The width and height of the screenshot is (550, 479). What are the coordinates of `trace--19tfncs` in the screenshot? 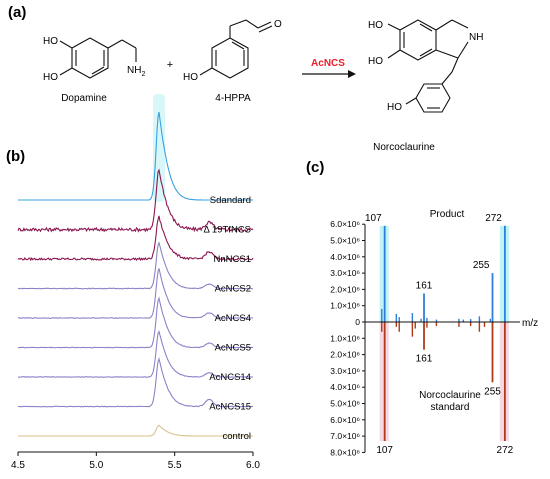 It's located at (135, 200).